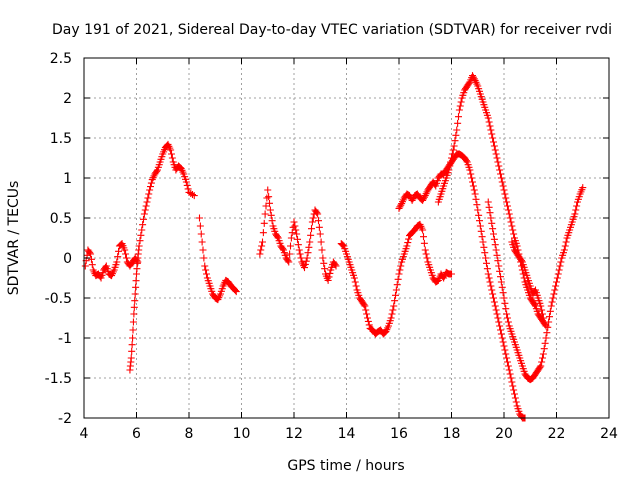 The height and width of the screenshot is (480, 640). Describe the element at coordinates (67, 259) in the screenshot. I see `y-tick-label: 0` at that location.